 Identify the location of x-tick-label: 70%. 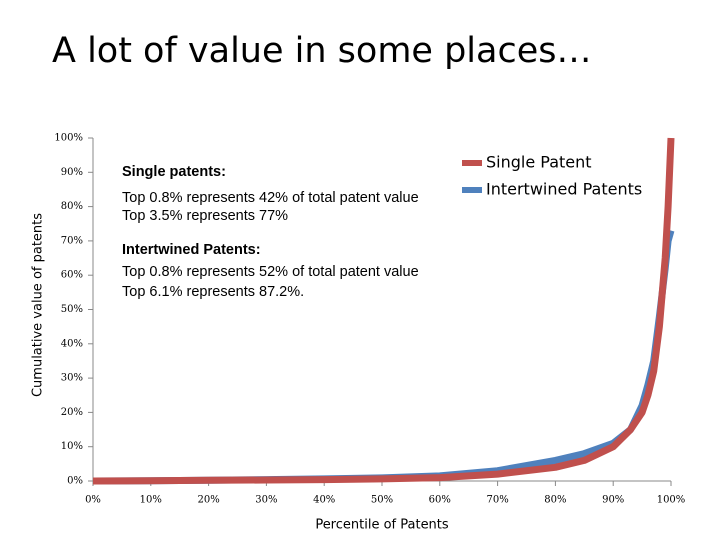
(497, 500).